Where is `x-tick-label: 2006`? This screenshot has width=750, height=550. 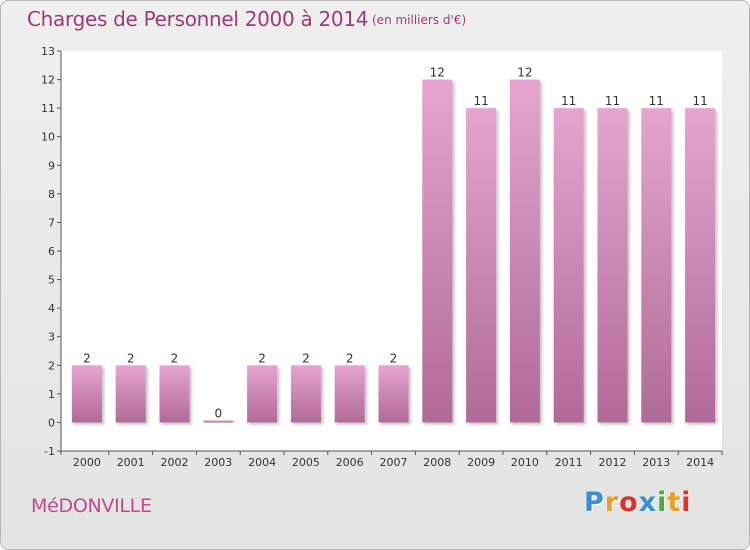 x-tick-label: 2006 is located at coordinates (350, 462).